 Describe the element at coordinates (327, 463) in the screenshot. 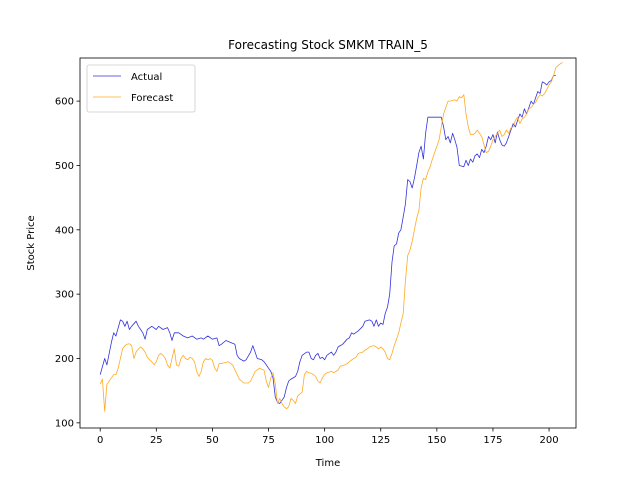

I see `x-axis-label: Time` at that location.